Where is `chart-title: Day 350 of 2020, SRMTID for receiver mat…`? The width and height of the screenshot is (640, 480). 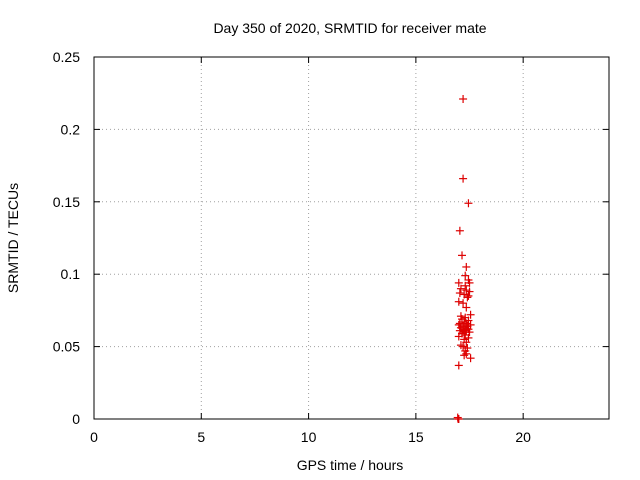 chart-title: Day 350 of 2020, SRMTID for receiver mat… is located at coordinates (349, 28).